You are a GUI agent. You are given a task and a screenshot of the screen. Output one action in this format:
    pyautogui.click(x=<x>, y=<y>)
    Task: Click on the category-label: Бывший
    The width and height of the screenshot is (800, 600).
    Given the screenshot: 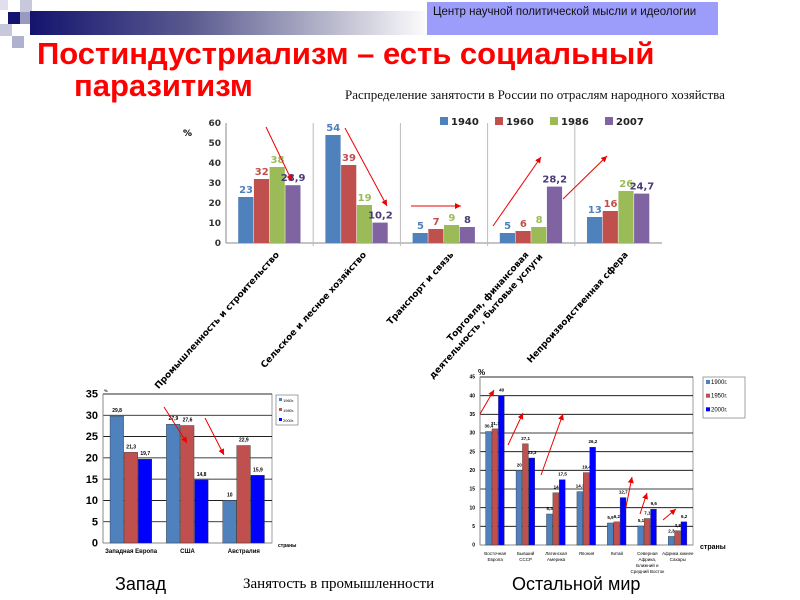 What is the action you would take?
    pyautogui.click(x=526, y=553)
    